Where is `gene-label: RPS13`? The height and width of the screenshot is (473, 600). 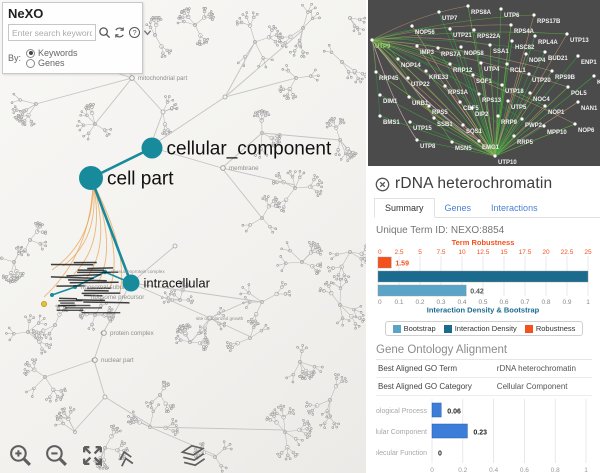
gene-label: RPS13 is located at coordinates (492, 101).